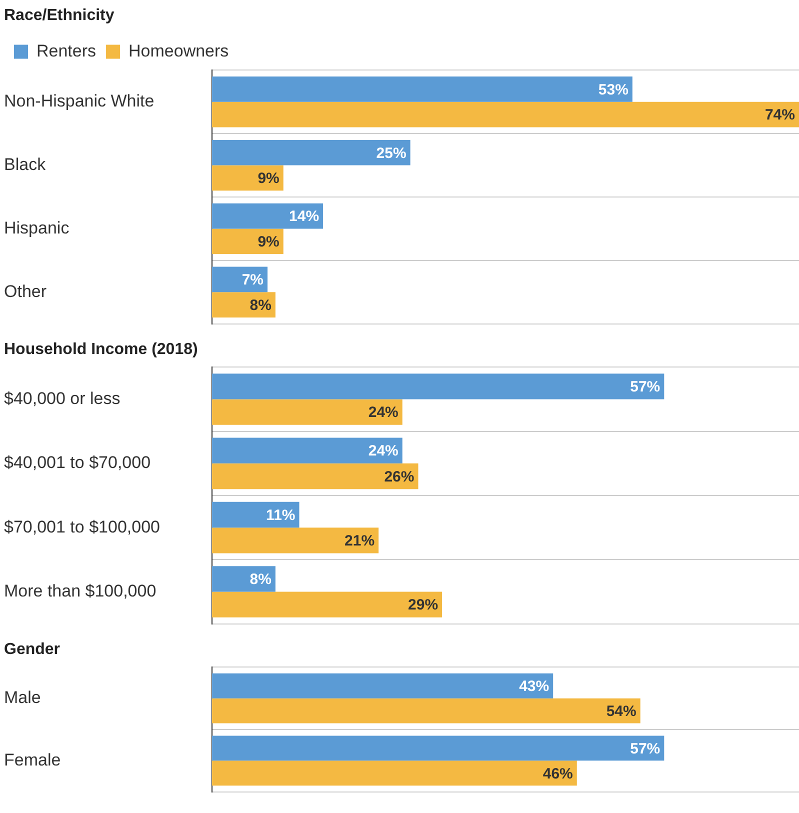 The height and width of the screenshot is (813, 799). Describe the element at coordinates (621, 711) in the screenshot. I see `data-label: 54%` at that location.